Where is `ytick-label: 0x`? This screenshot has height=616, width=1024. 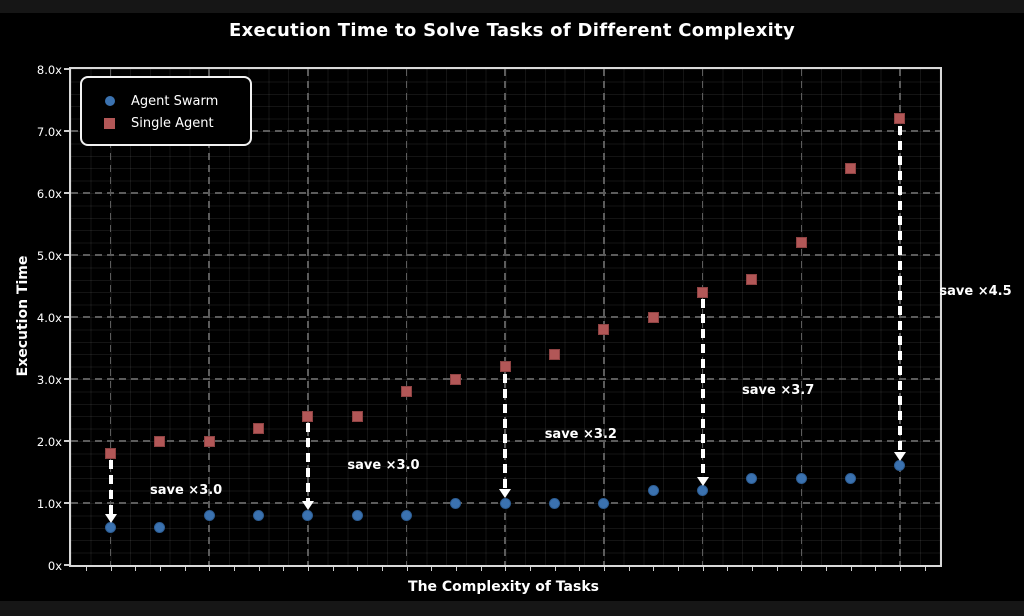
ytick-label: 0x is located at coordinates (54, 565).